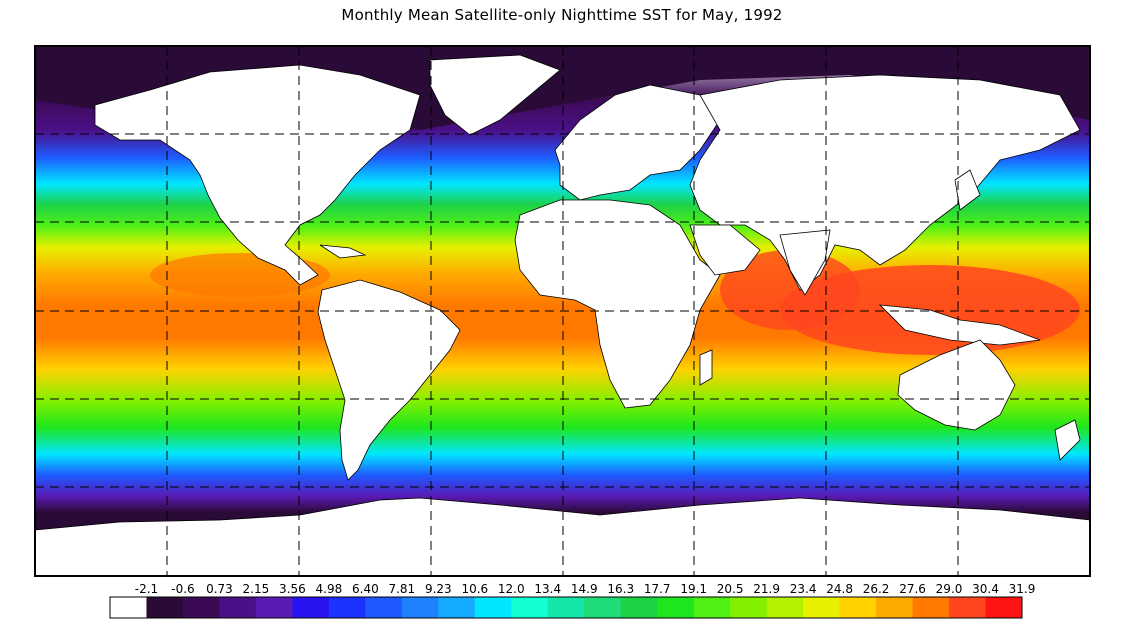 The width and height of the screenshot is (1124, 622). What do you see at coordinates (511, 589) in the screenshot?
I see `colorbar-tick-label: 12.0` at bounding box center [511, 589].